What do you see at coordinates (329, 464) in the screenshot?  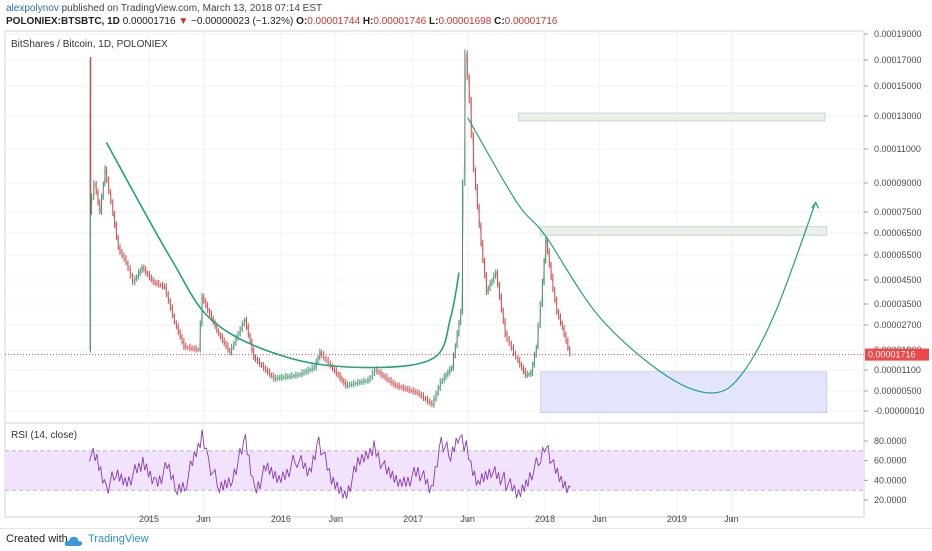 I see `rsi-line` at bounding box center [329, 464].